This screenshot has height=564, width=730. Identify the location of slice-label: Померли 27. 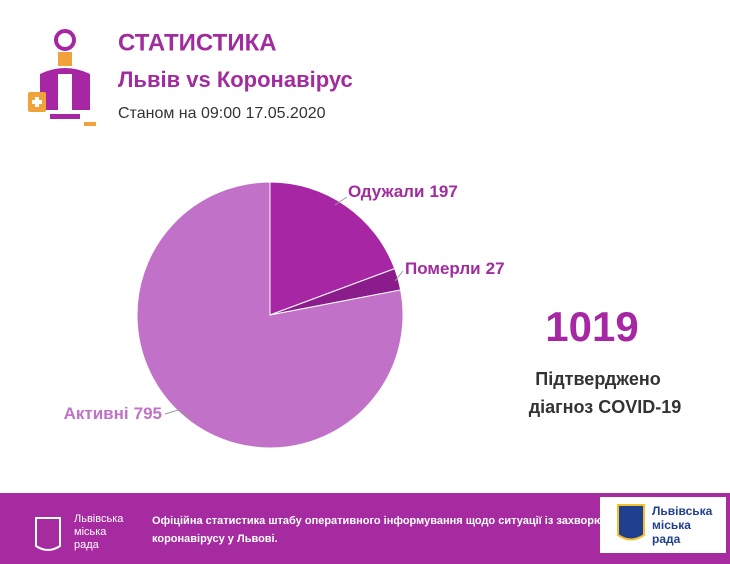
(455, 268).